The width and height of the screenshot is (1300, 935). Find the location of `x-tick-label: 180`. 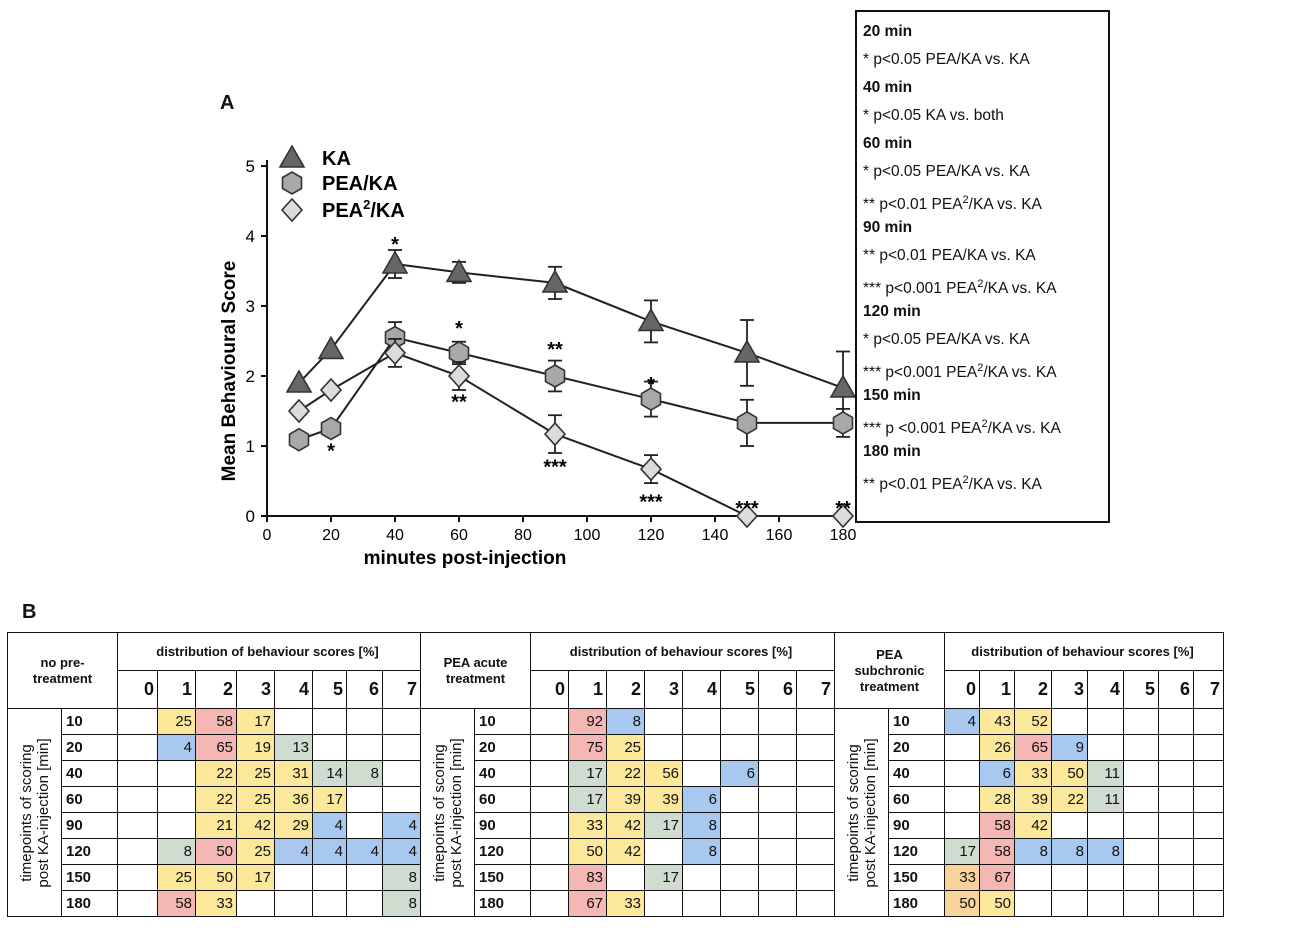

x-tick-label: 180 is located at coordinates (843, 535).